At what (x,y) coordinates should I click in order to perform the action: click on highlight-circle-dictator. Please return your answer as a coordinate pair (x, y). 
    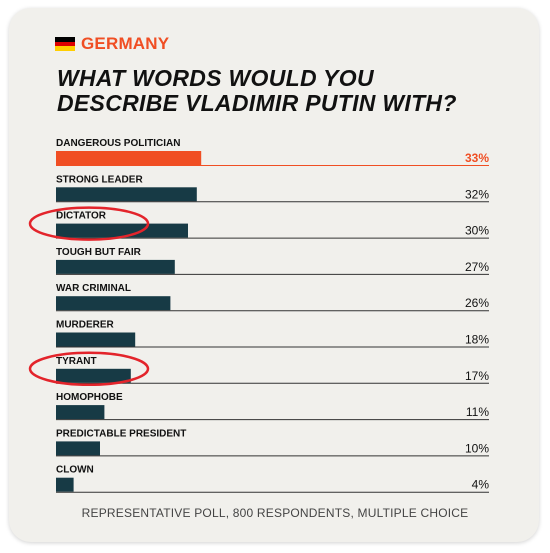
    Looking at the image, I should click on (89, 223).